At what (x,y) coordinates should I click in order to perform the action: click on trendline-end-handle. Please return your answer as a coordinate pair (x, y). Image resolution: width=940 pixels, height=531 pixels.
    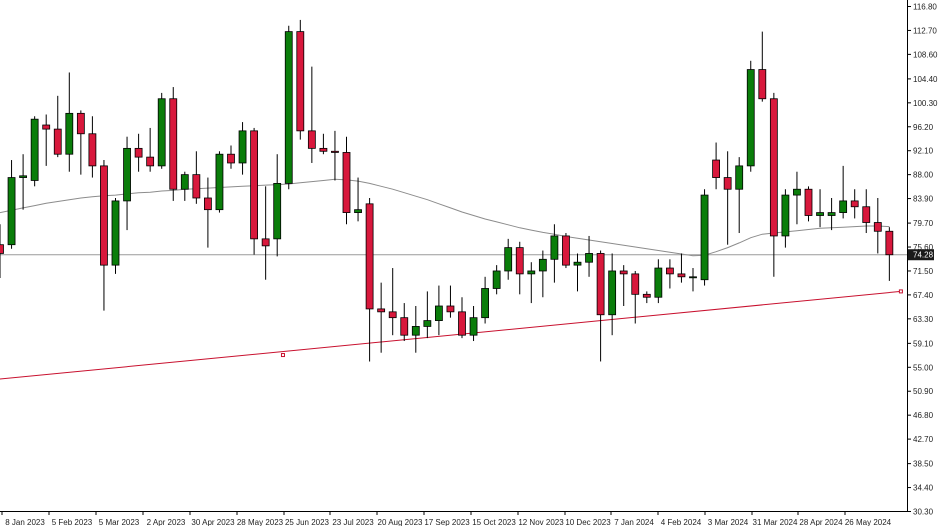
    Looking at the image, I should click on (900, 291).